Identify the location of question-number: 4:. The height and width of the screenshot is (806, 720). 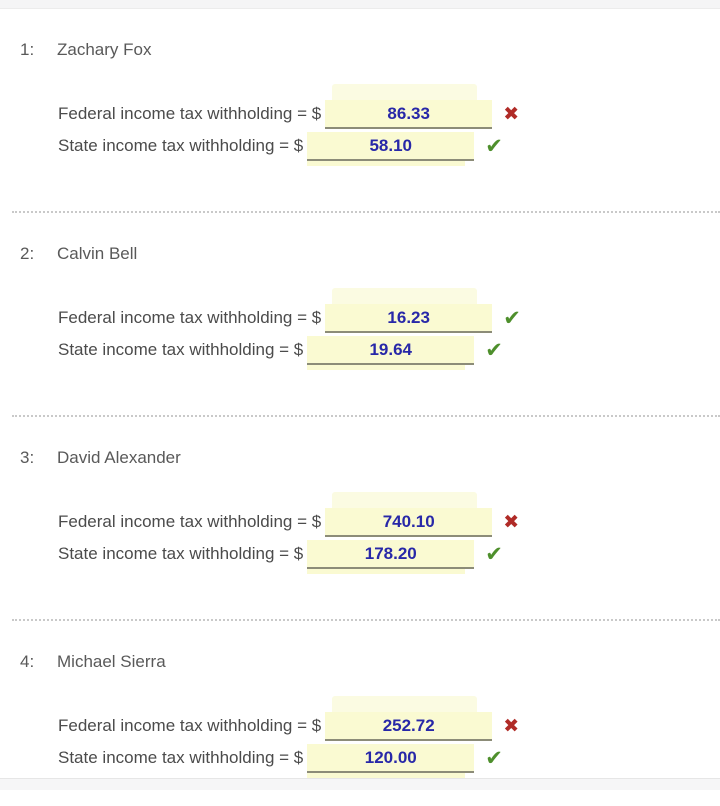
(27, 661).